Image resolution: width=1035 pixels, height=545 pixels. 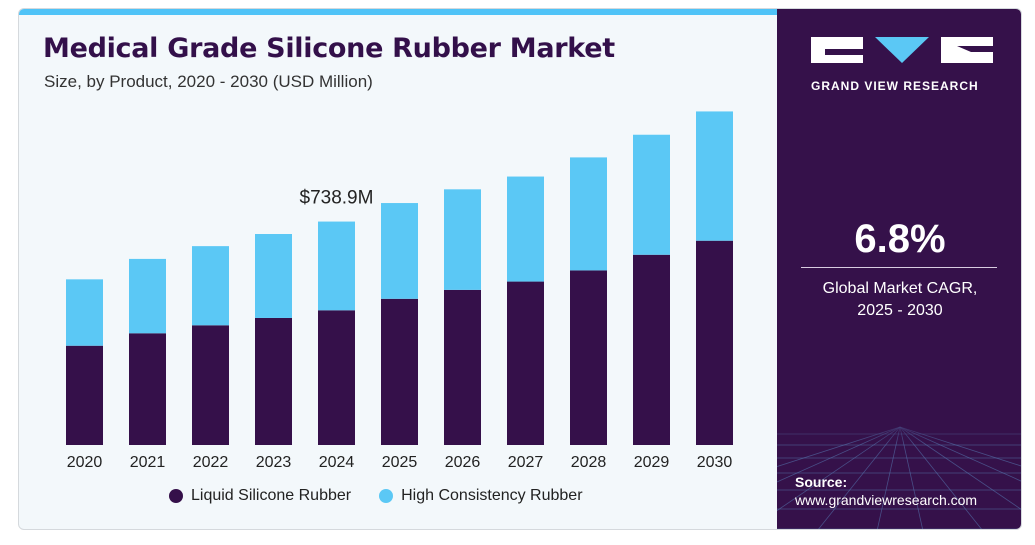 I want to click on cagr-label-line1: Global Market CAGR,, so click(x=900, y=288).